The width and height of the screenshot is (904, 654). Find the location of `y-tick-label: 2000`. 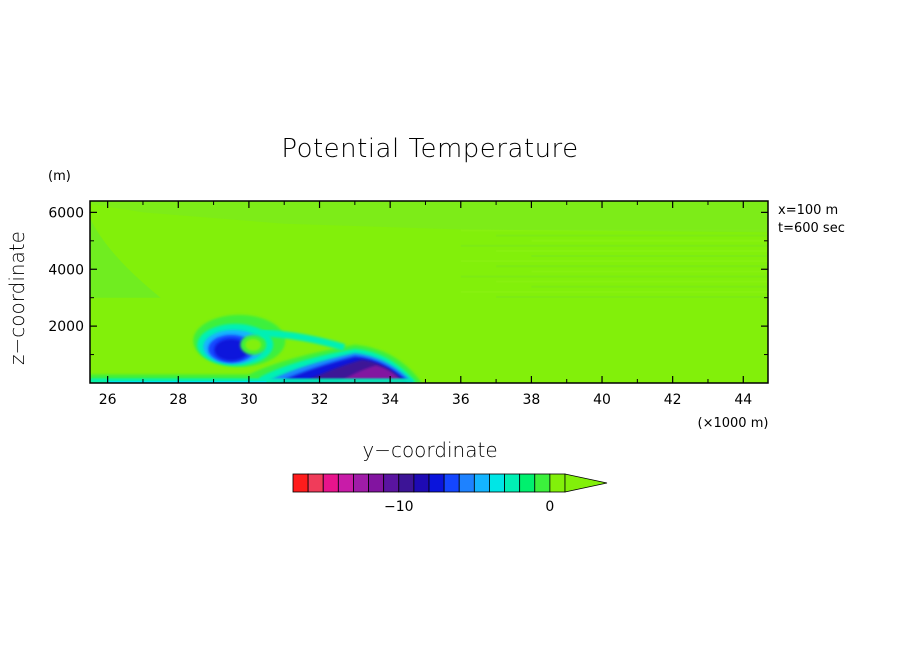

y-tick-label: 2000 is located at coordinates (66, 327).